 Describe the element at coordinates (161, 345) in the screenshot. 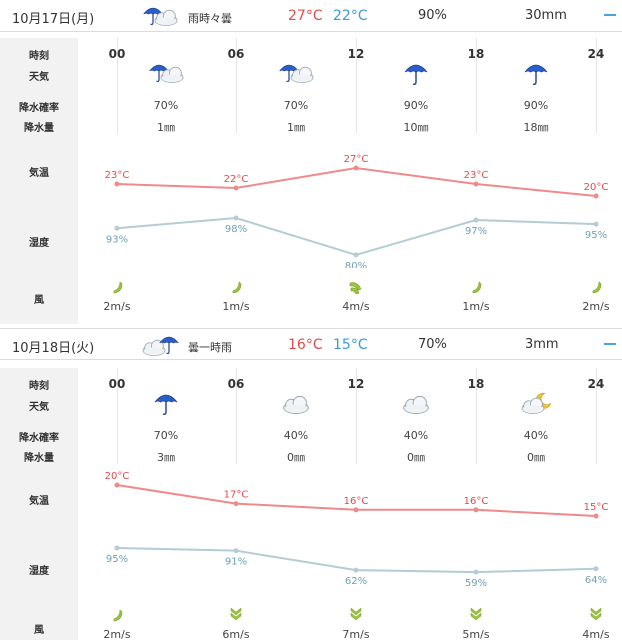

I see `cloud-rain-icon` at that location.